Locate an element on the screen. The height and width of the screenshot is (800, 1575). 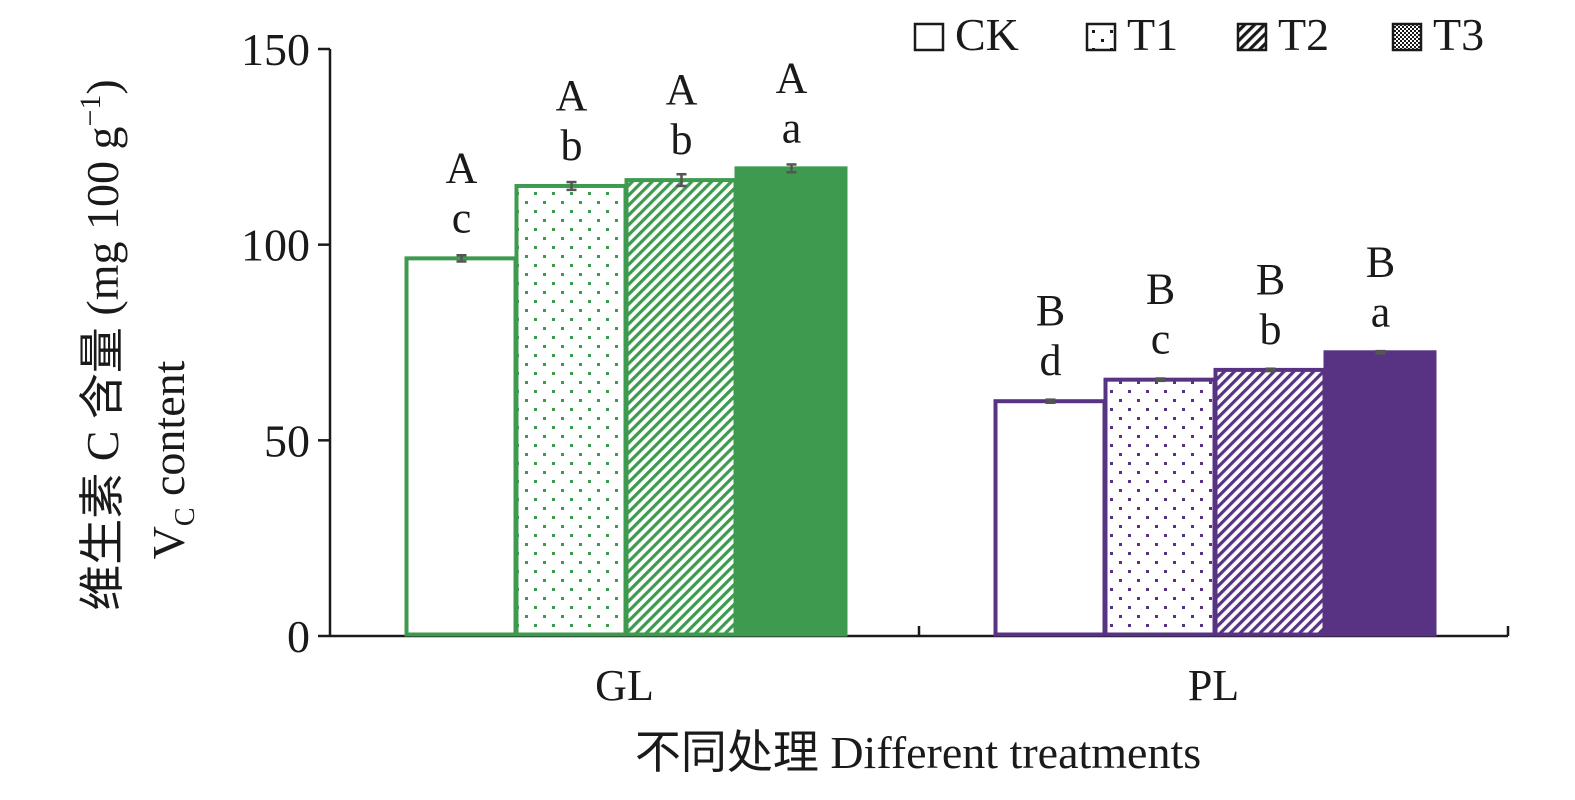
legend-item-ck: CK is located at coordinates (966, 34).